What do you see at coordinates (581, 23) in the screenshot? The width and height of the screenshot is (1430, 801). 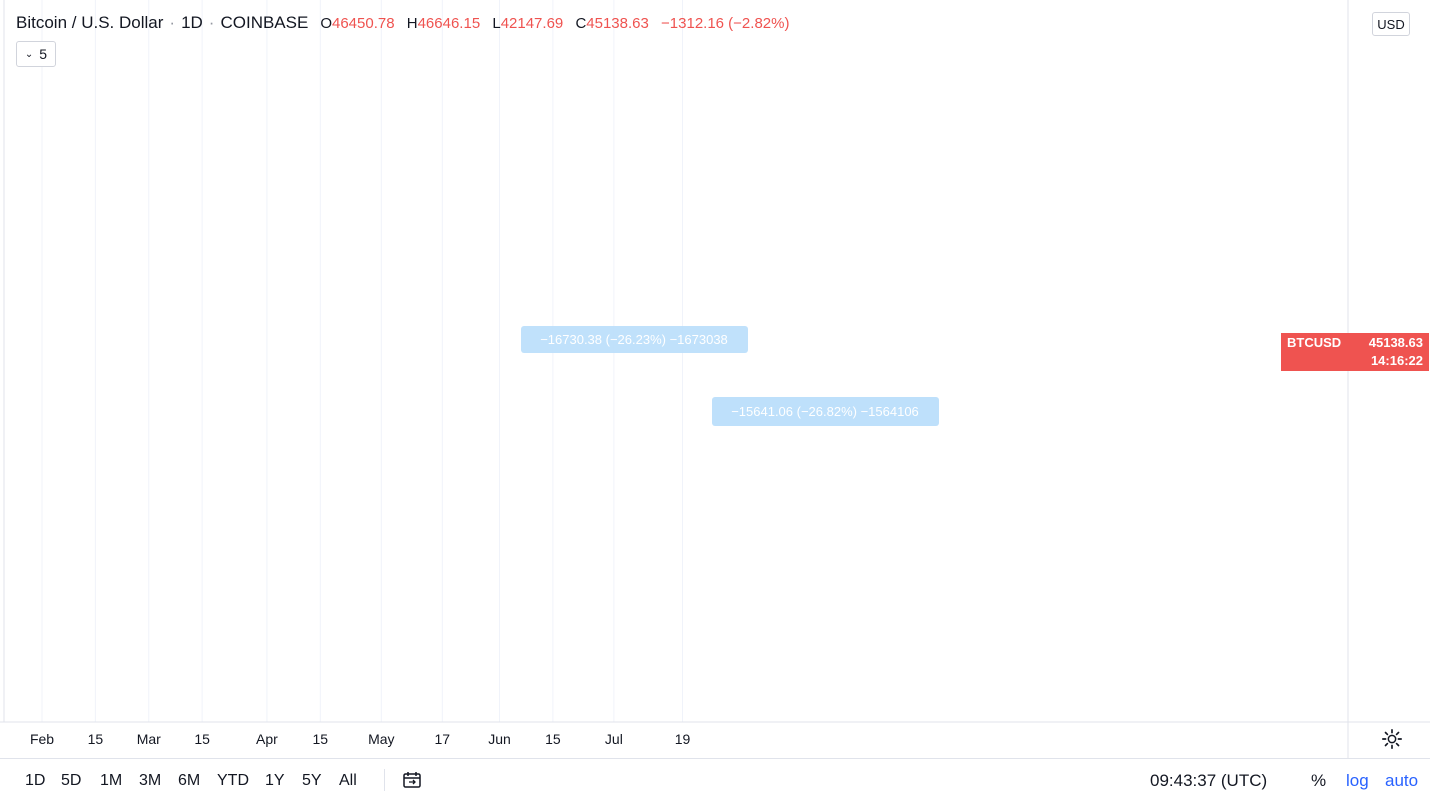 I see `close-label: C` at bounding box center [581, 23].